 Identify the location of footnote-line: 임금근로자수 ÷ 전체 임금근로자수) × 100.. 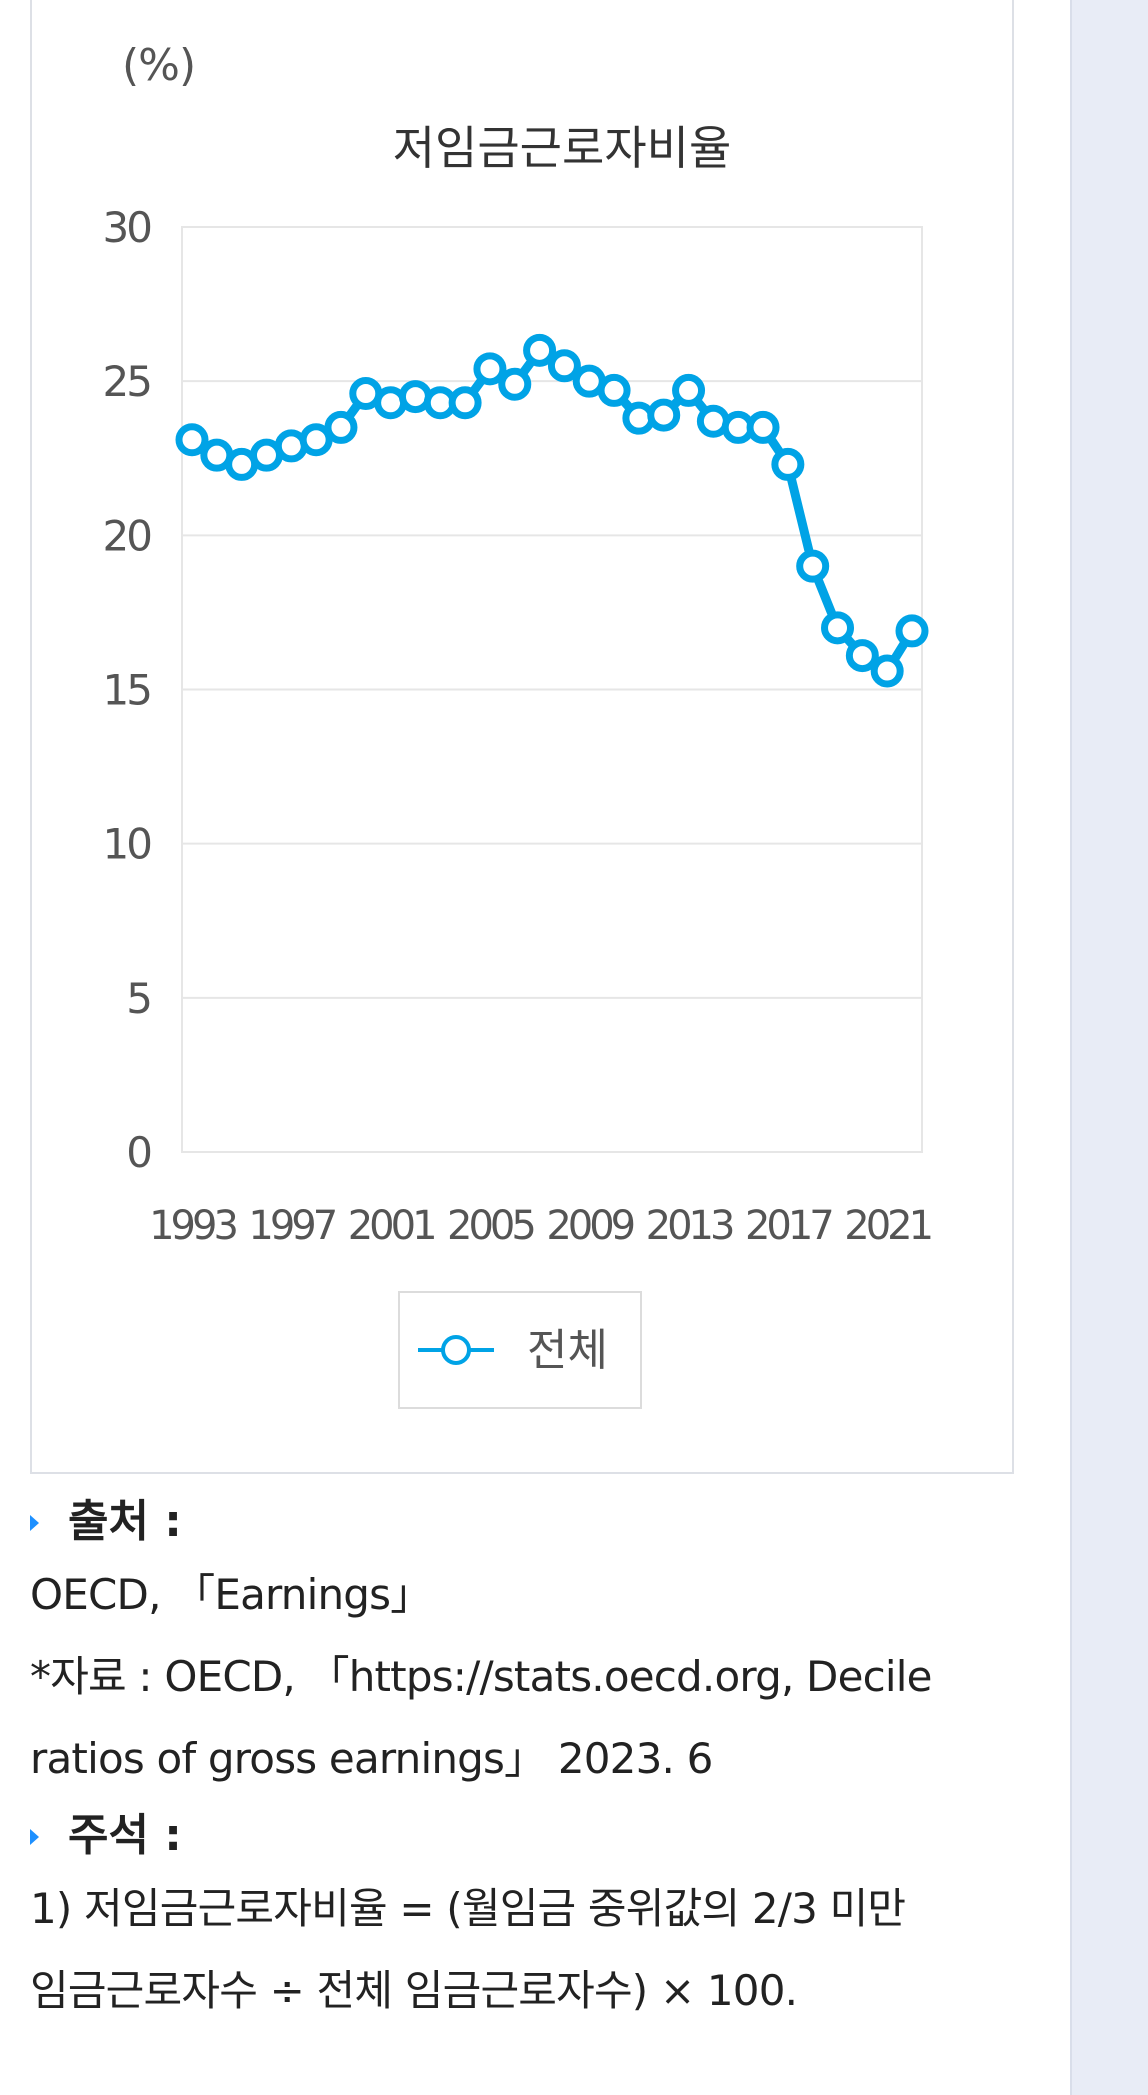
(414, 1990).